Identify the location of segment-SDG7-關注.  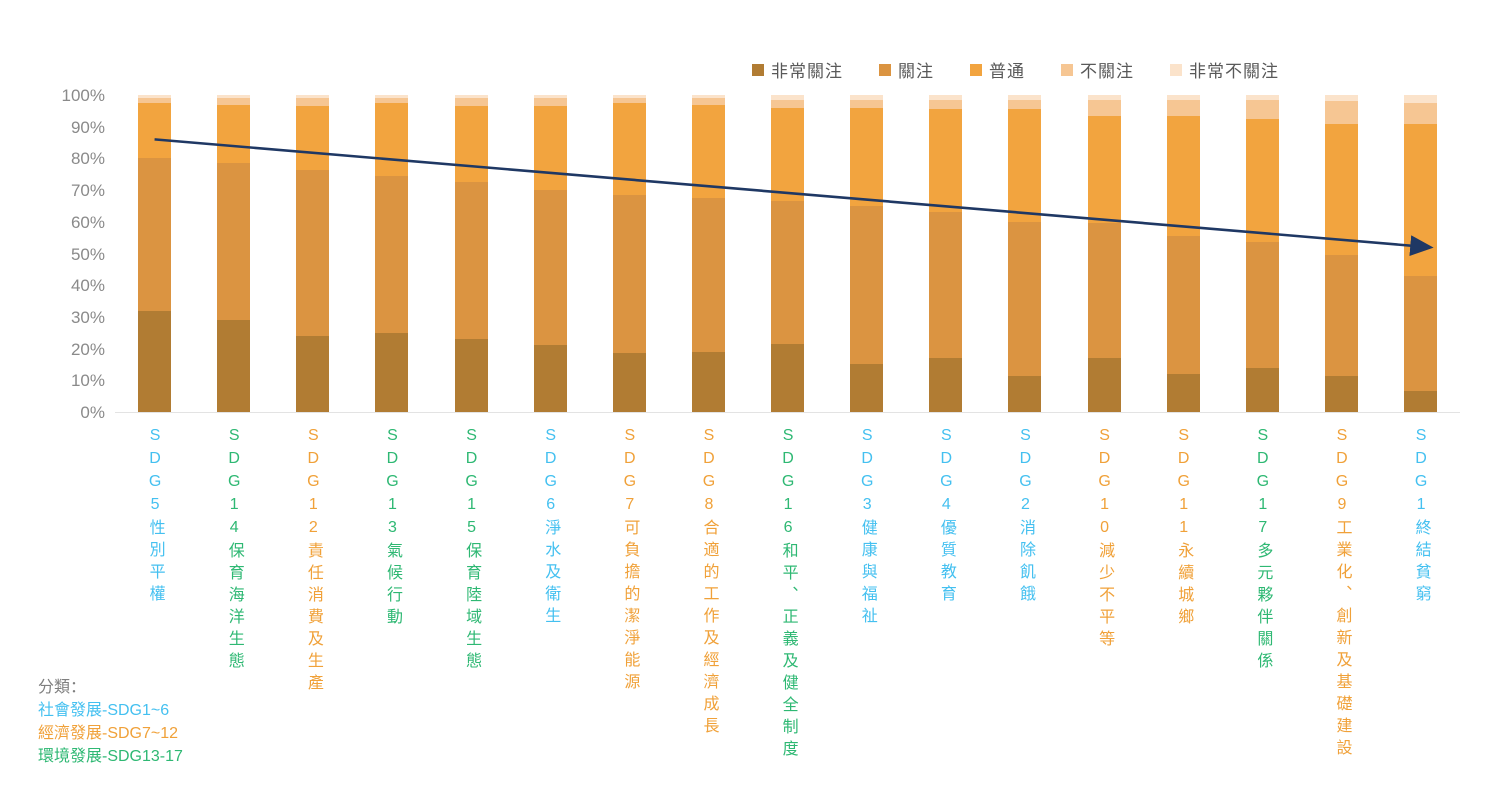
(629, 274).